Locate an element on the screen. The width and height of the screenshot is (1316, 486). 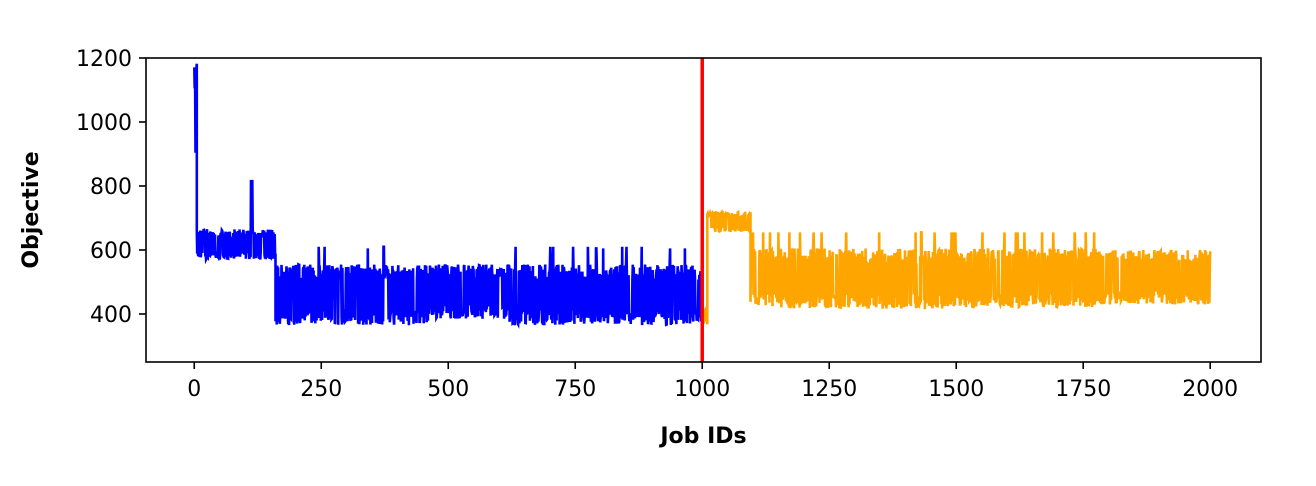
y-tick-label: 400 is located at coordinates (111, 315).